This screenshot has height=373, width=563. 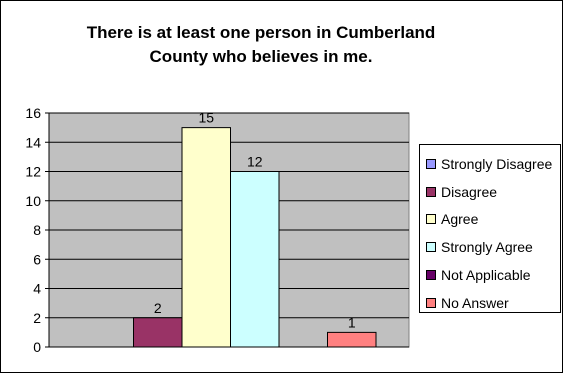 What do you see at coordinates (158, 308) in the screenshot?
I see `data-label: 2` at bounding box center [158, 308].